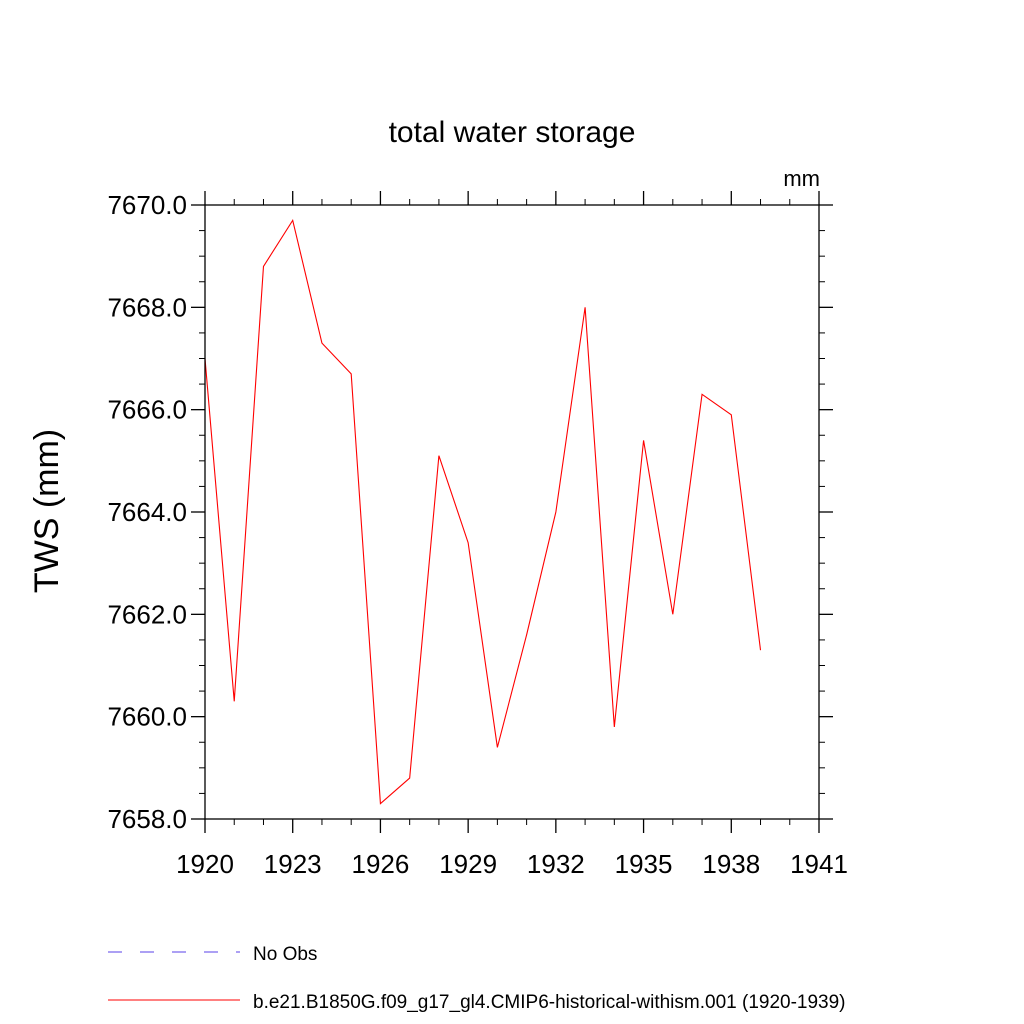 Image resolution: width=1024 pixels, height=1024 pixels. What do you see at coordinates (381, 864) in the screenshot?
I see `x-tick-label: 1926` at bounding box center [381, 864].